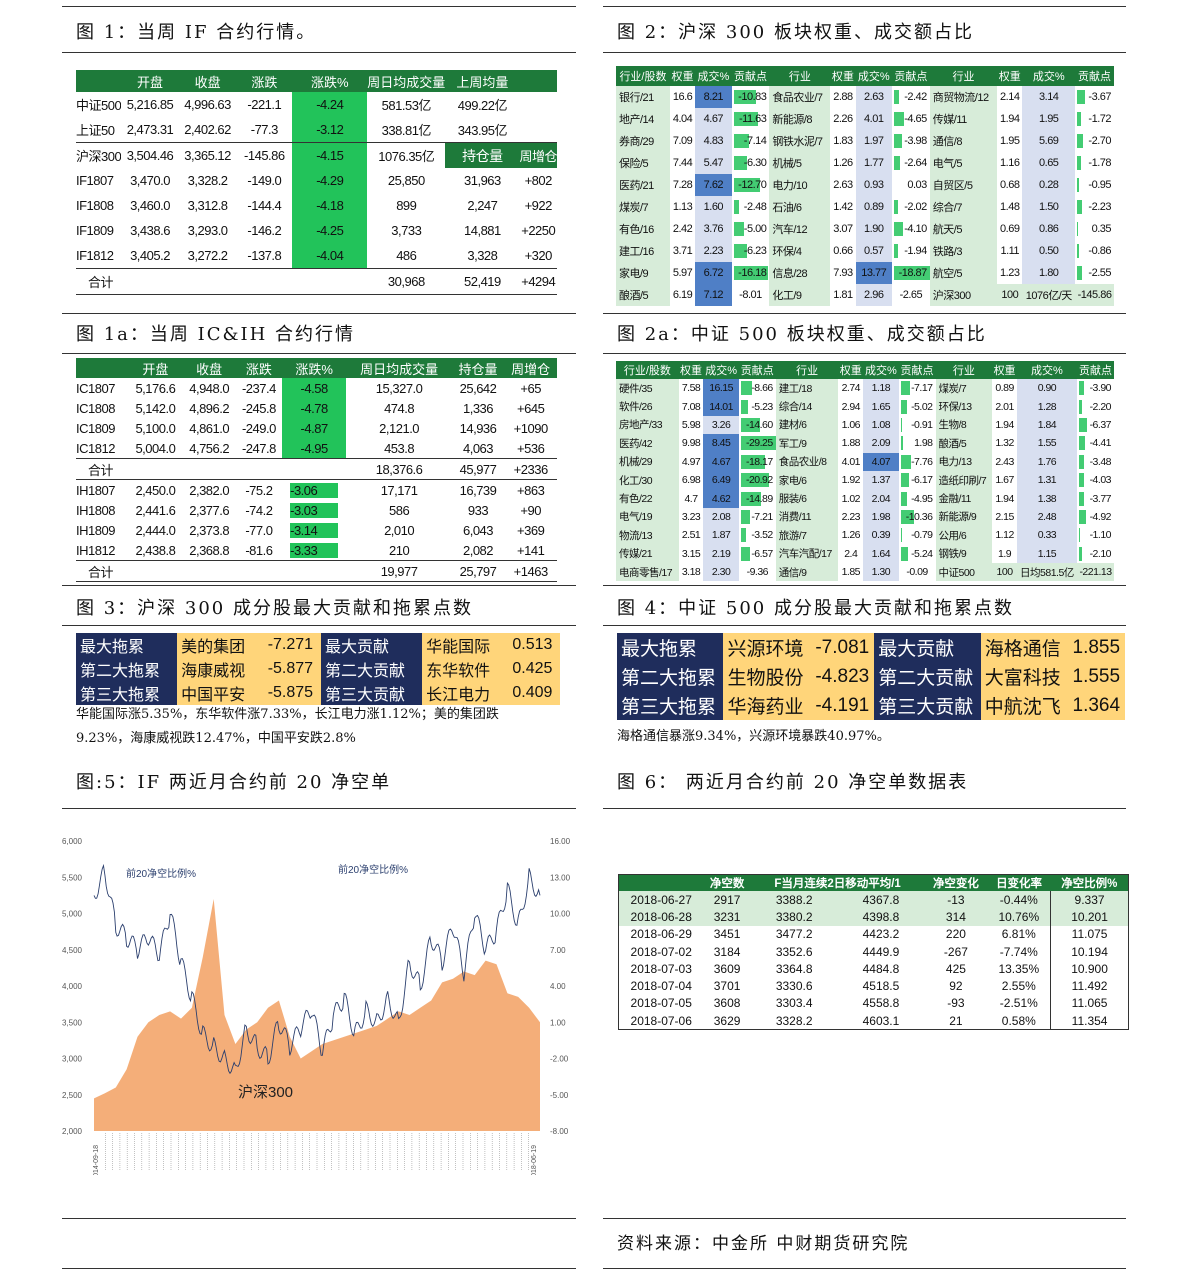 This screenshot has height=1272, width=1191. What do you see at coordinates (1046, 425) in the screenshot?
I see `table-cell: 1.84` at bounding box center [1046, 425].